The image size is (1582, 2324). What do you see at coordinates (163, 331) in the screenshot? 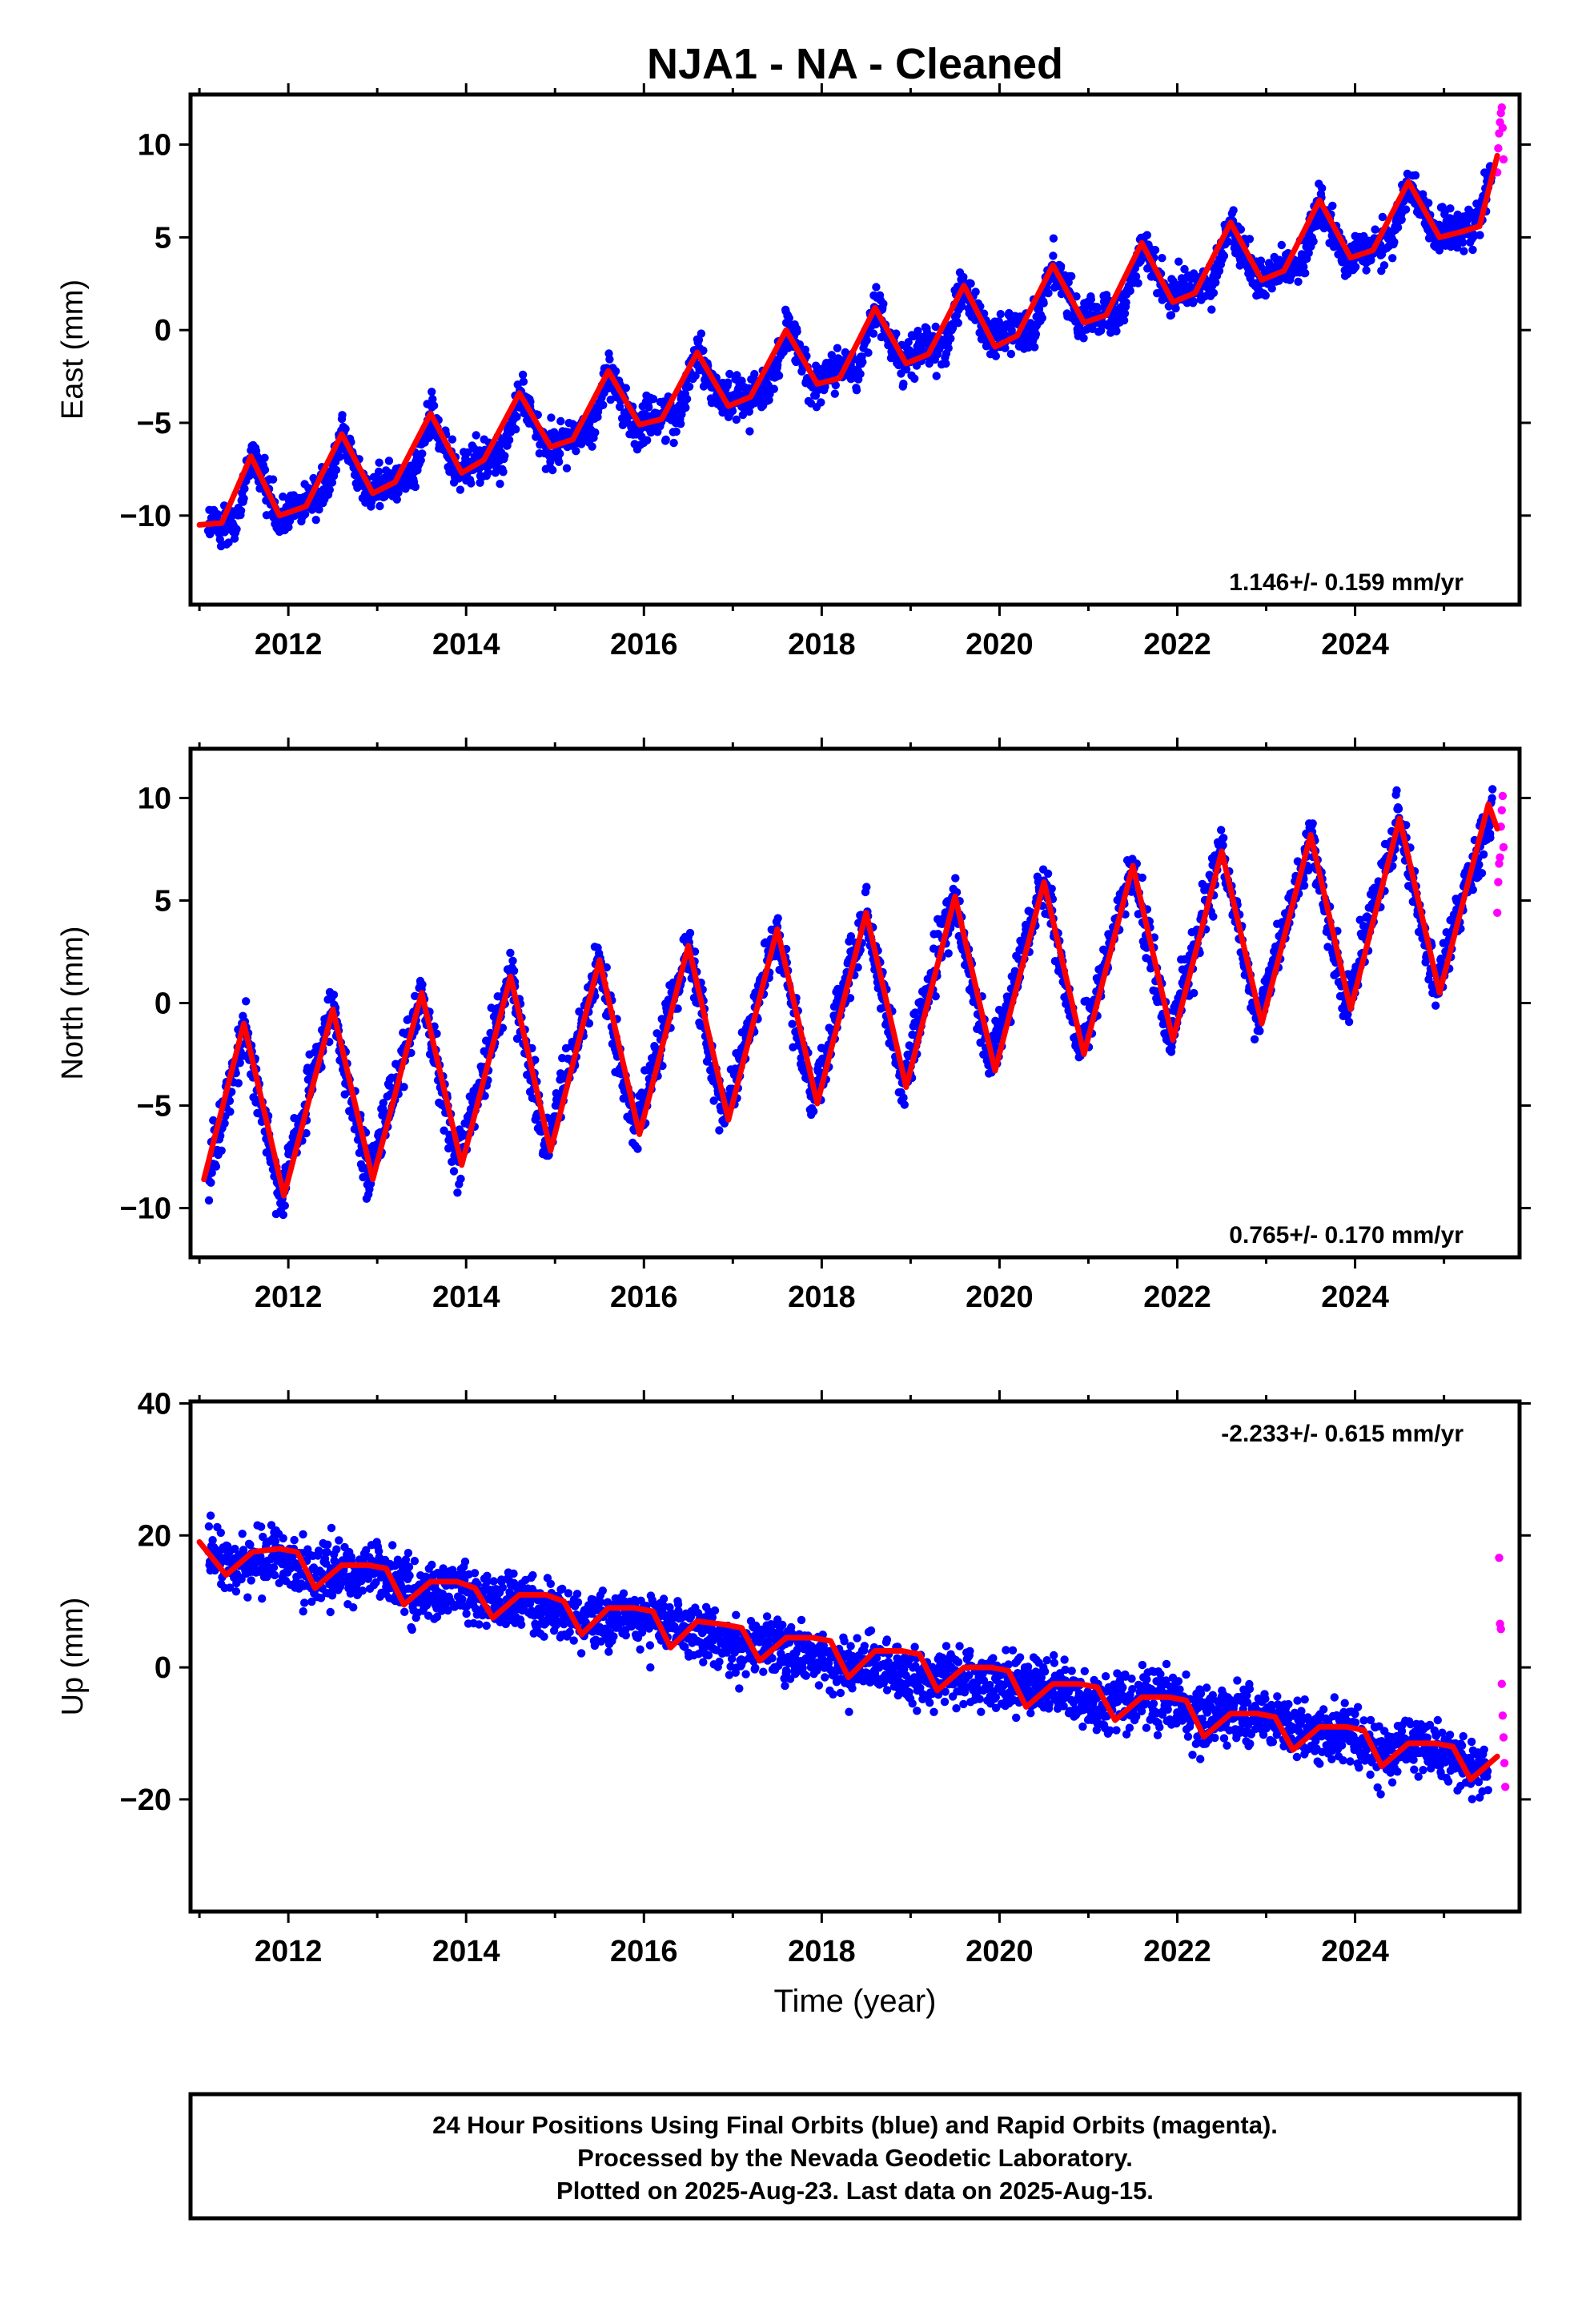
I see `y-tick-label: 0` at bounding box center [163, 331].